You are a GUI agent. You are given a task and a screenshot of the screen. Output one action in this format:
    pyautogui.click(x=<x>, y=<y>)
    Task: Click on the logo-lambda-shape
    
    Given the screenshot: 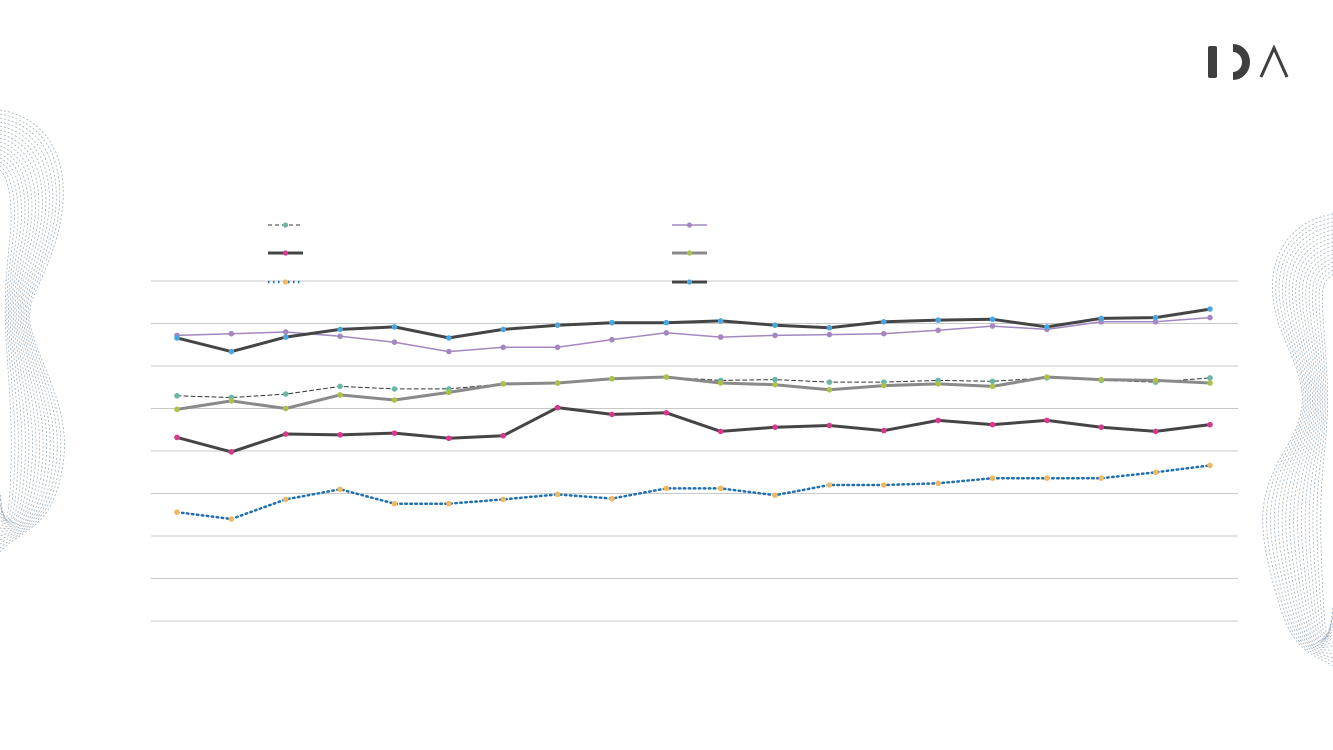 What is the action you would take?
    pyautogui.click(x=1274, y=61)
    